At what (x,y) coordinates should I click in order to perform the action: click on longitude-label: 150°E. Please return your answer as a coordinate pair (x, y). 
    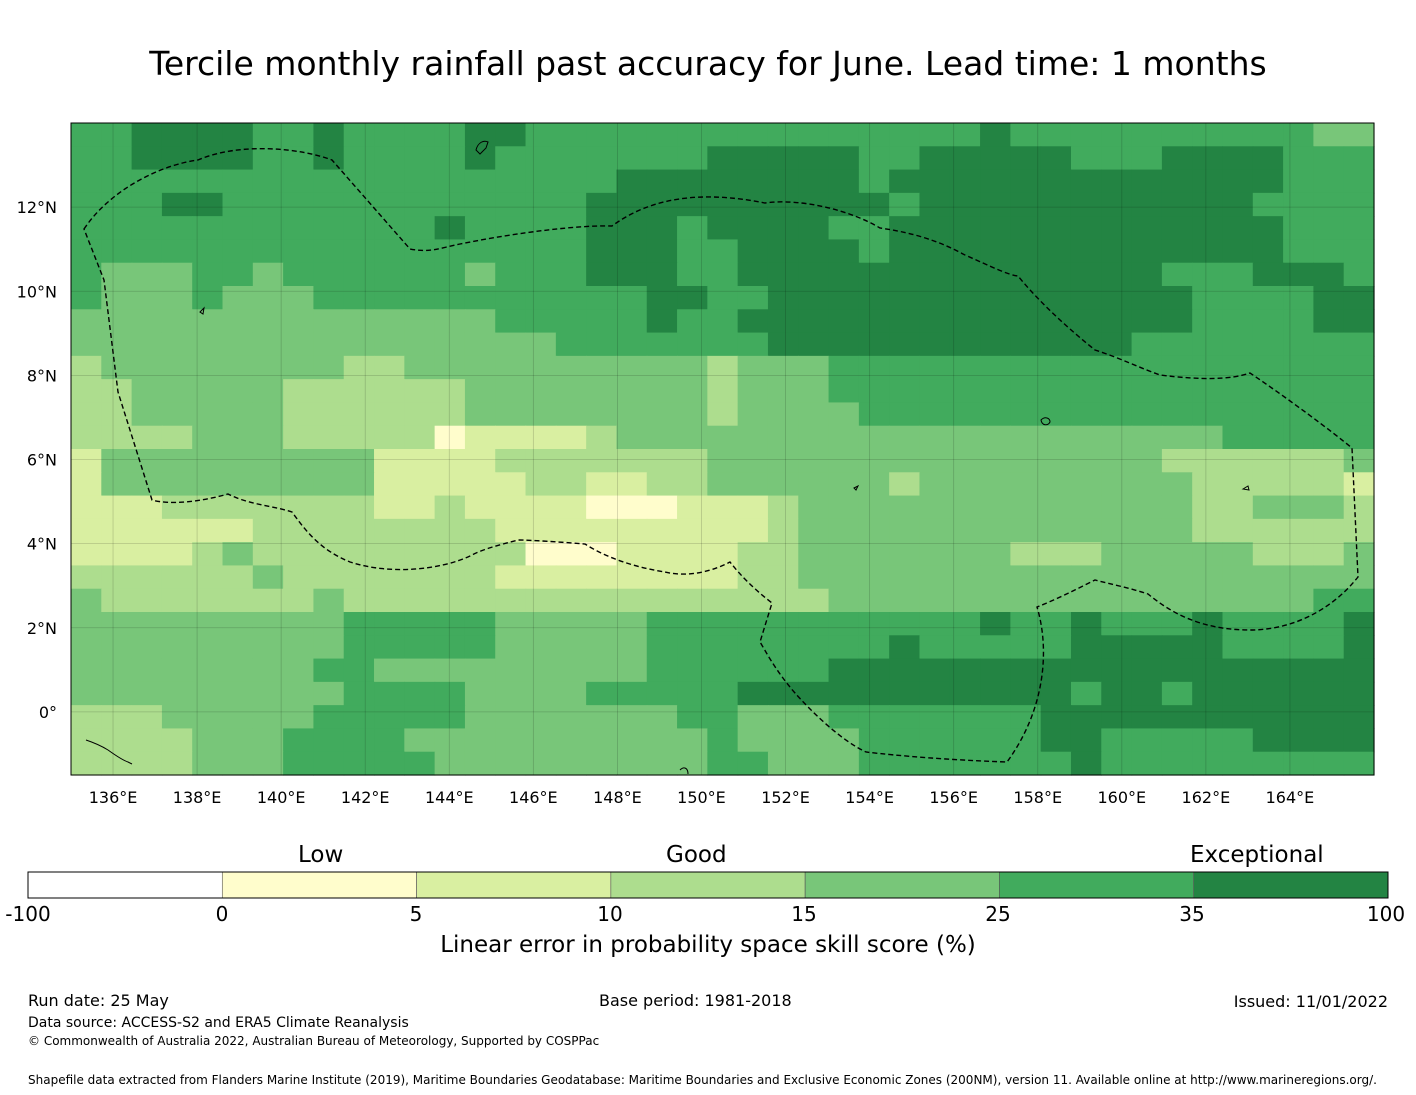
    Looking at the image, I should click on (701, 797).